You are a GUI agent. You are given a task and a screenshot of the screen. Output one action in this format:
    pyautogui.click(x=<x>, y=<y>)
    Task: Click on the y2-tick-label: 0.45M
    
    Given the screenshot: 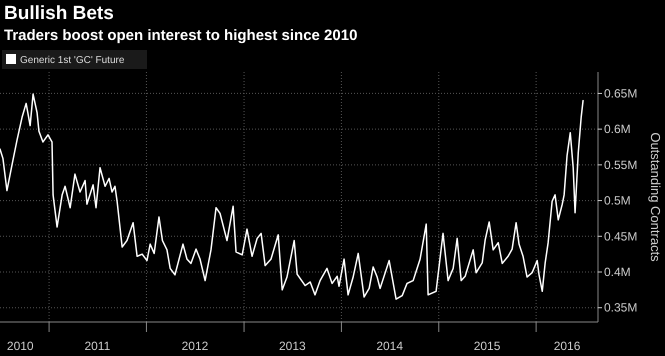 What is the action you would take?
    pyautogui.click(x=621, y=236)
    